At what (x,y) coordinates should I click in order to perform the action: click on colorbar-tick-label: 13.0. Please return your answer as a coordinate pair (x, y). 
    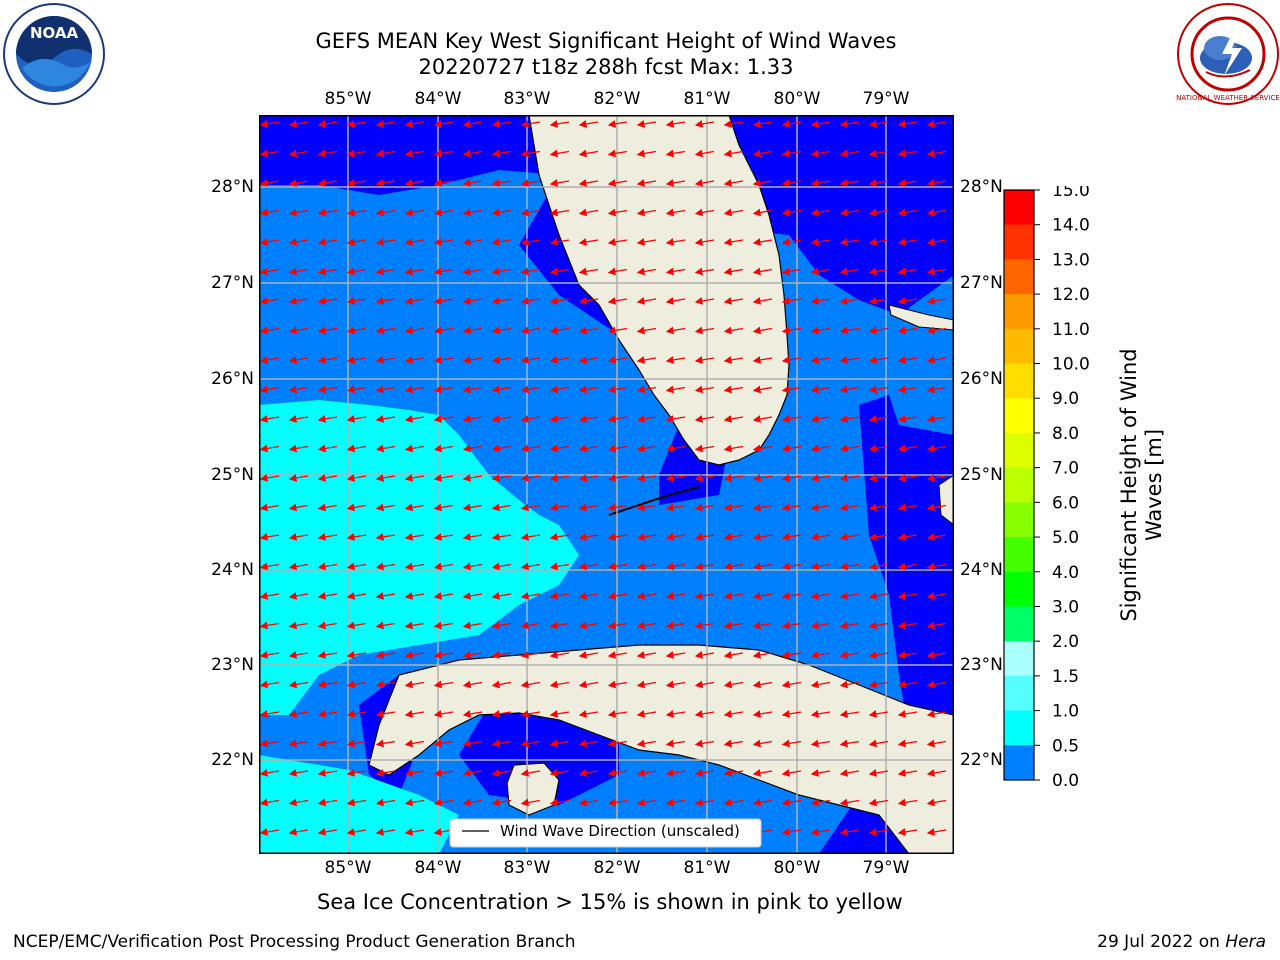
    Looking at the image, I should click on (1071, 260).